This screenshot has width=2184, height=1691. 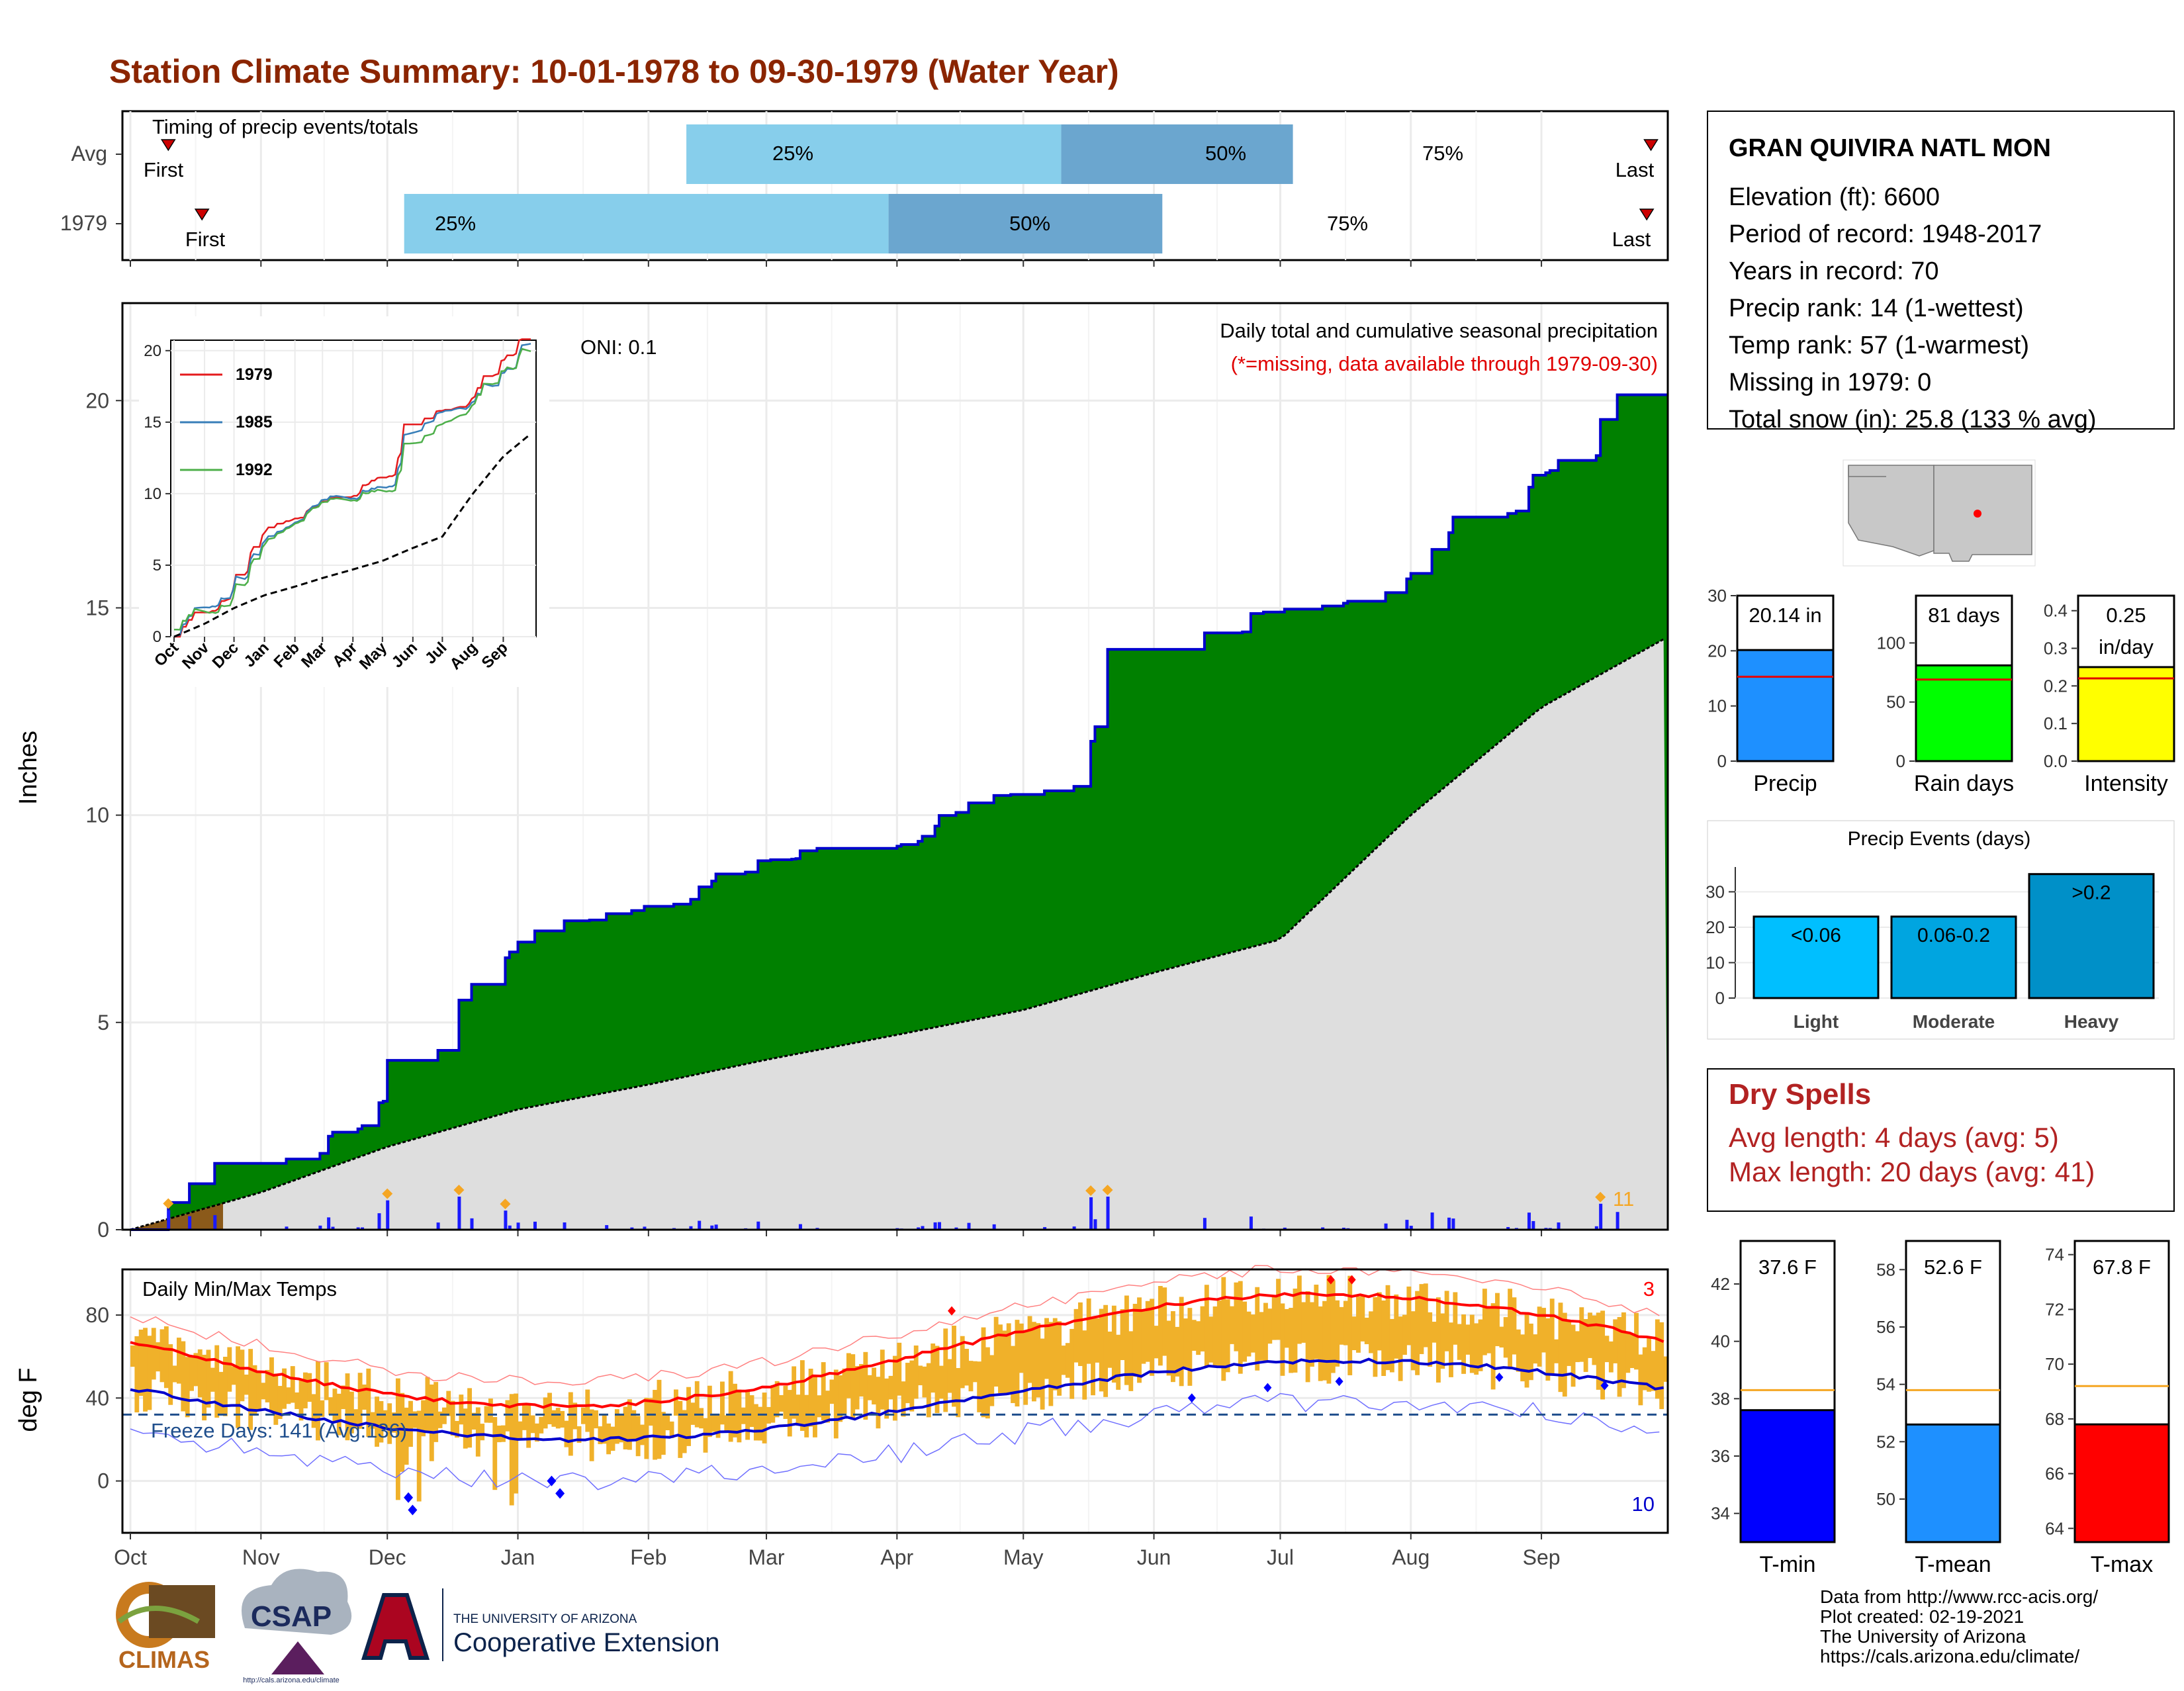 I want to click on temp-bar-fill, so click(x=2121, y=1483).